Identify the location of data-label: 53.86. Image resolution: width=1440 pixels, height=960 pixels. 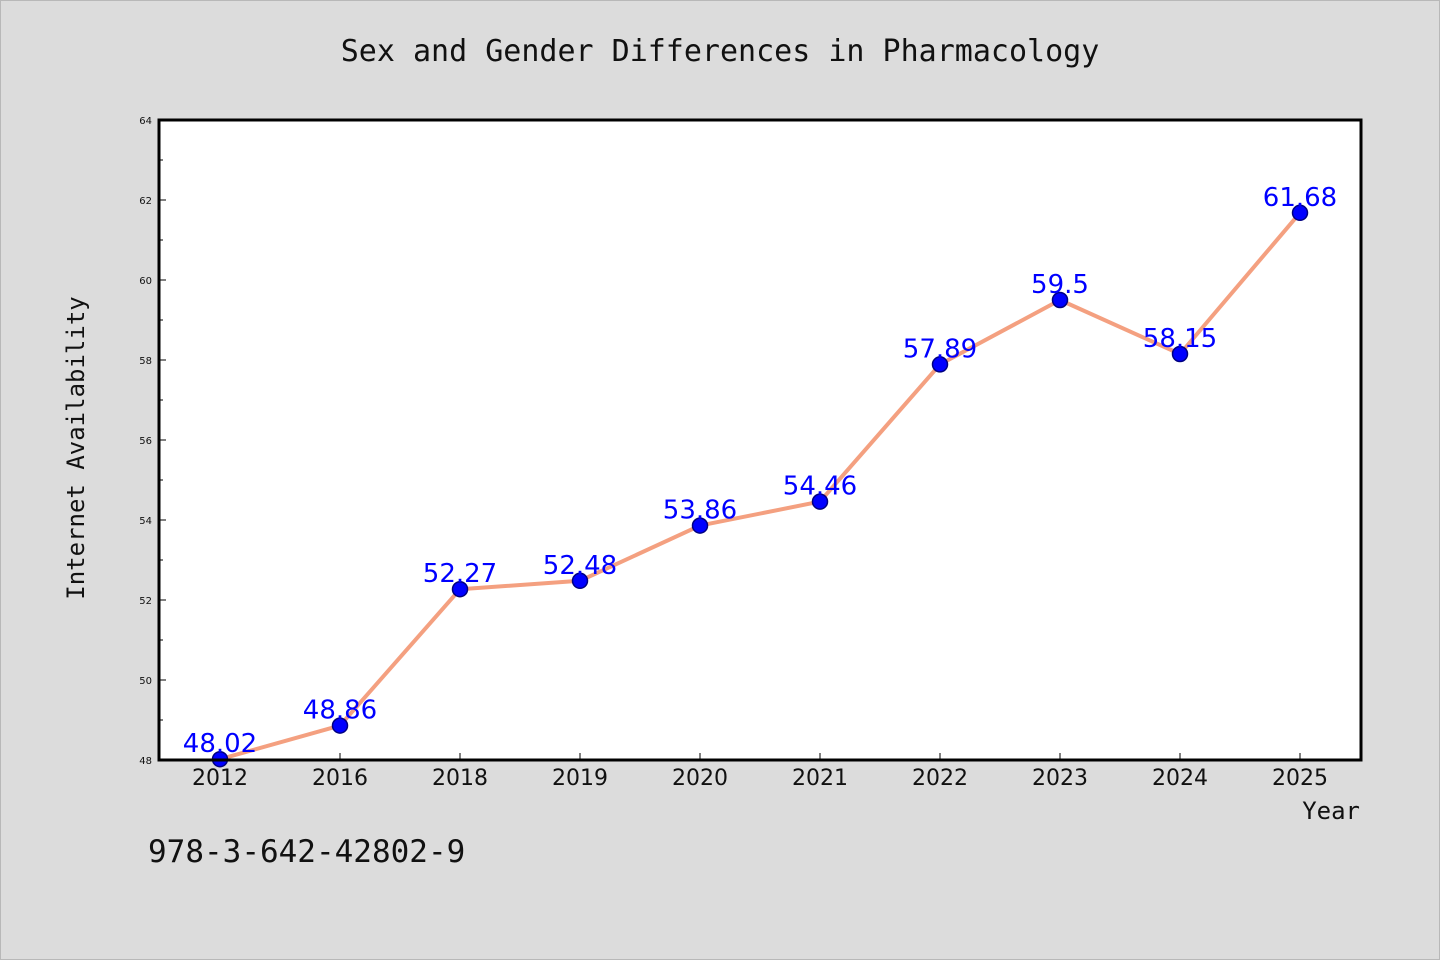
(700, 511).